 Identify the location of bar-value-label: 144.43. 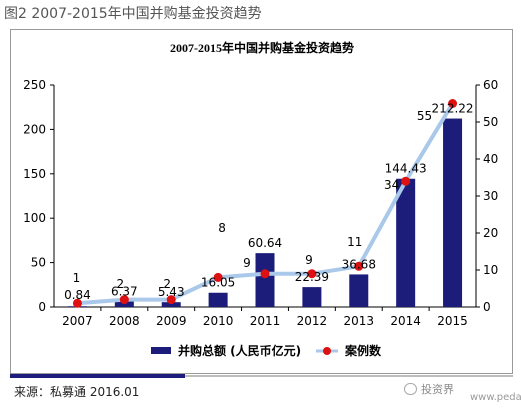
(406, 169).